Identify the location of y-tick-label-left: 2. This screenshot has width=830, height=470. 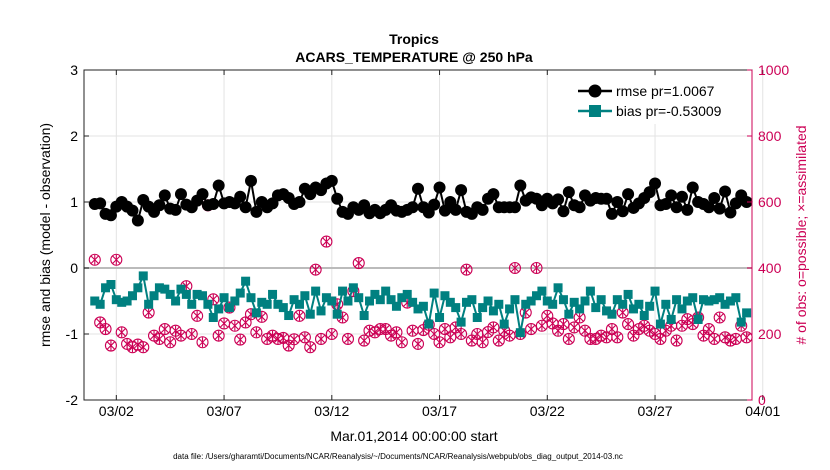
(74, 136).